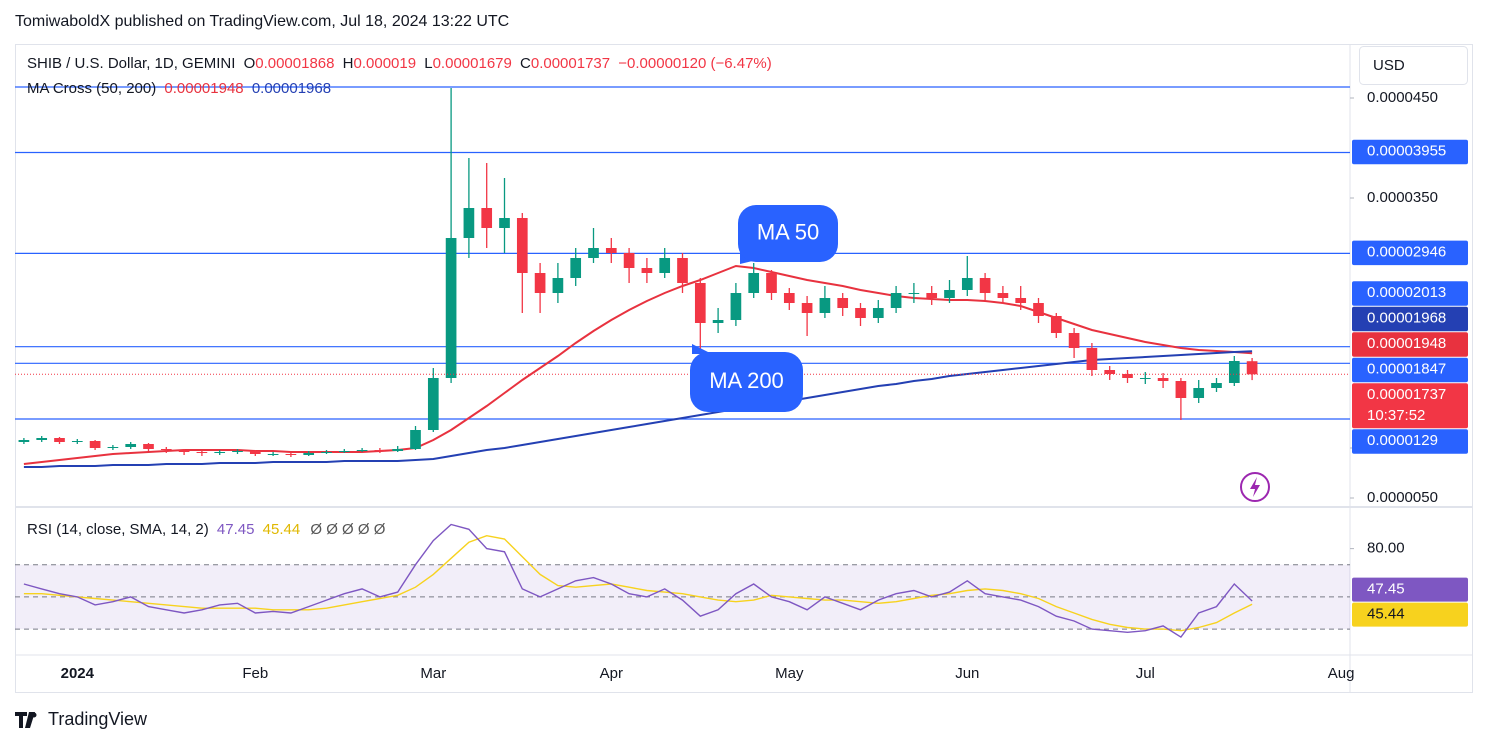 Image resolution: width=1488 pixels, height=751 pixels. I want to click on price-badge-text: 10:37:52, so click(1396, 415).